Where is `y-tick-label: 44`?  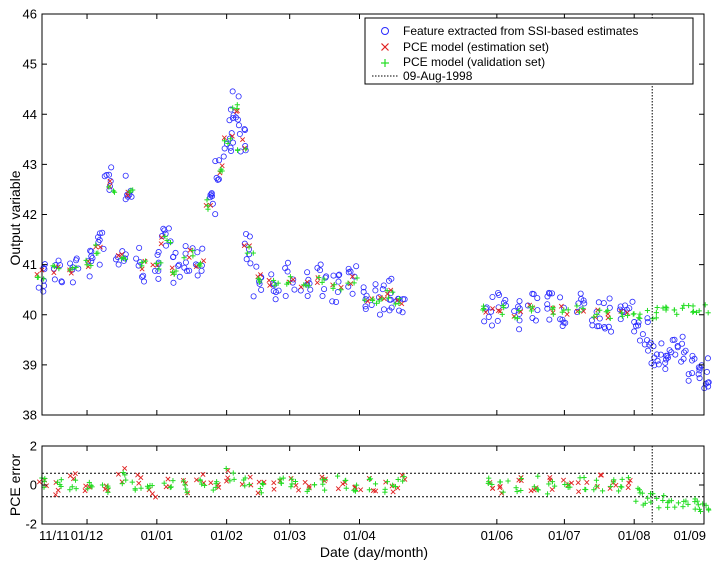
y-tick-label: 44 is located at coordinates (30, 114).